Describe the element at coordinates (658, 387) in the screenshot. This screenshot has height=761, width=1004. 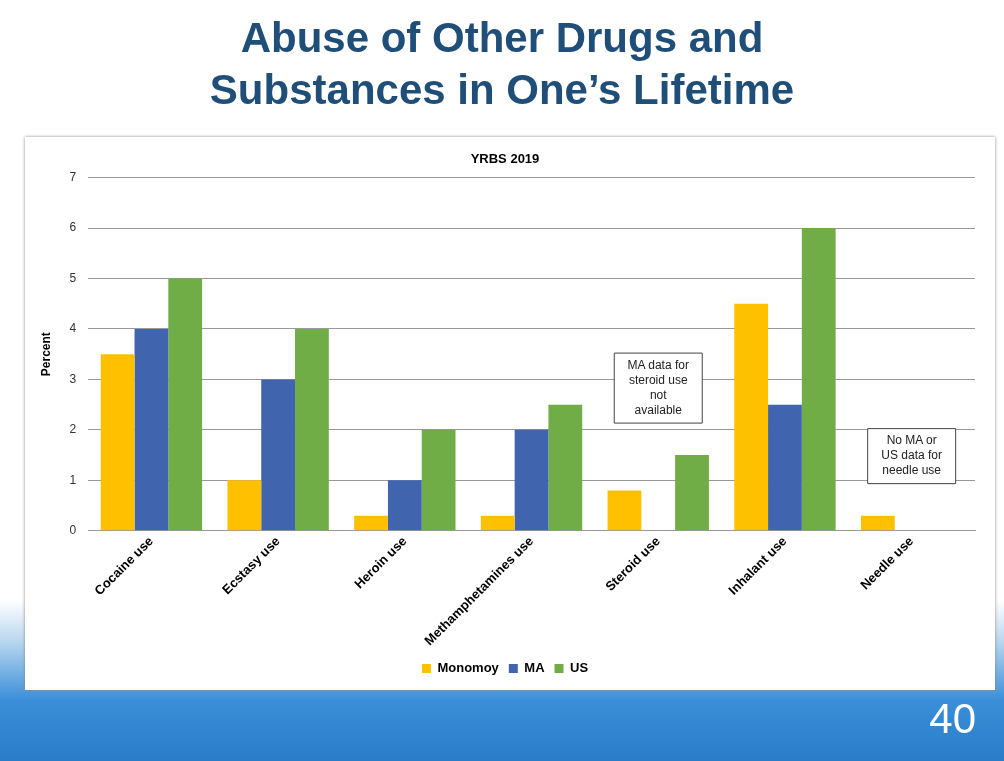
I see `annotation: MA data for steroid use not available` at that location.